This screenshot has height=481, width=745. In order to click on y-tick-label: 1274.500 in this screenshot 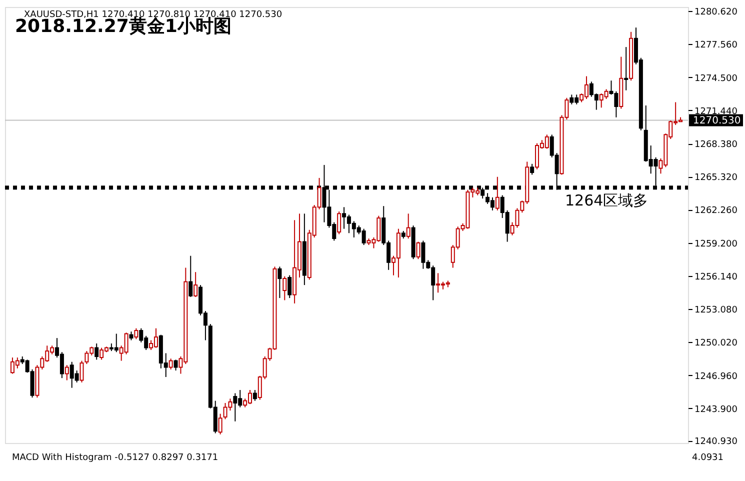, I will do `click(716, 79)`.